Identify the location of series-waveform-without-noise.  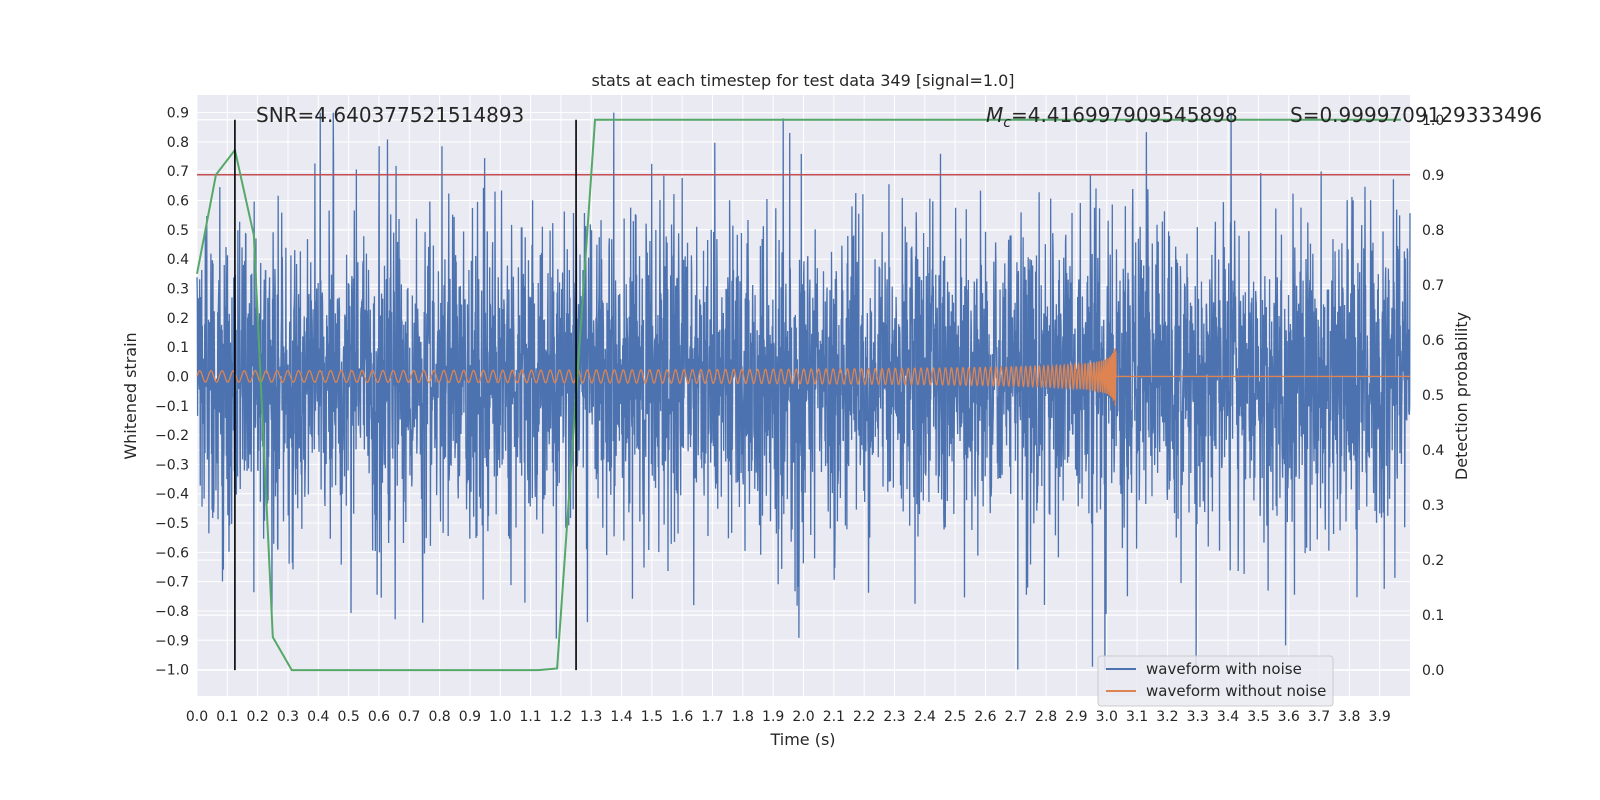
(803, 377).